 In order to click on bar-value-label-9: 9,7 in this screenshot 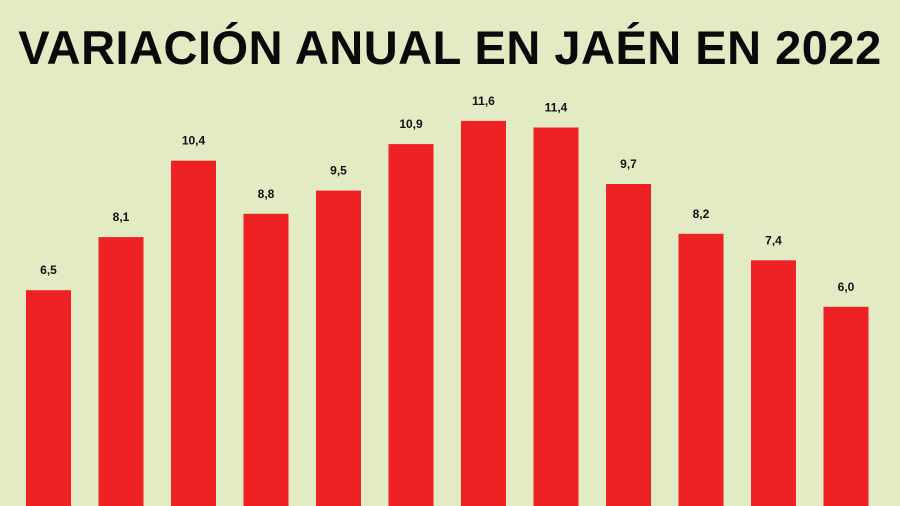, I will do `click(628, 164)`.